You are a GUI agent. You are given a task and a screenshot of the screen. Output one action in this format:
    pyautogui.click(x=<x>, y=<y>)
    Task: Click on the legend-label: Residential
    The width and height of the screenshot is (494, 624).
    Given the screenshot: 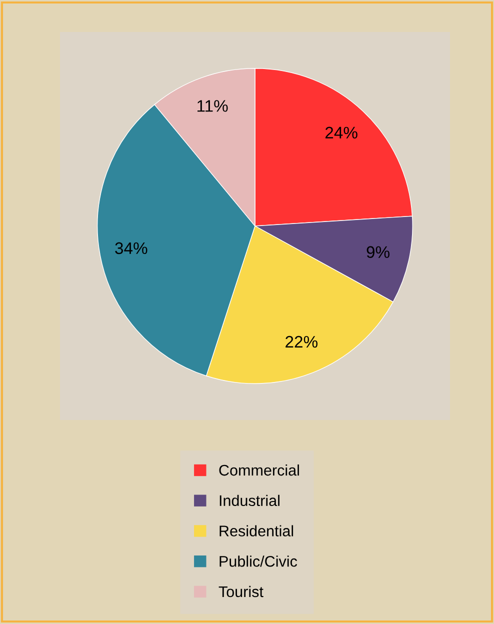 What is the action you would take?
    pyautogui.click(x=257, y=530)
    